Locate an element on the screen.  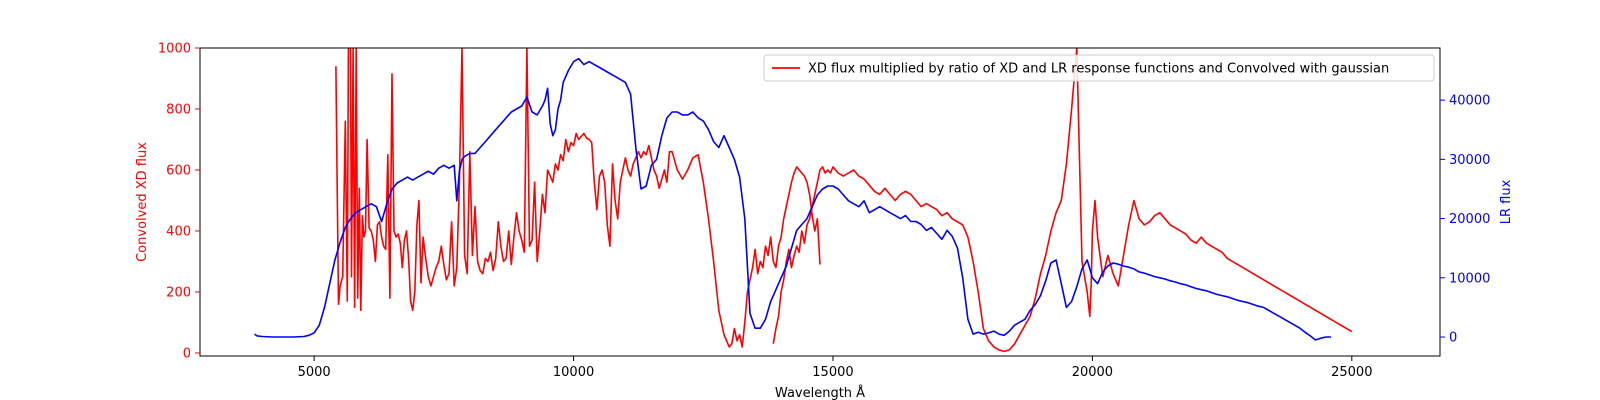
y-right-tick-label: 10000 is located at coordinates (1469, 278).